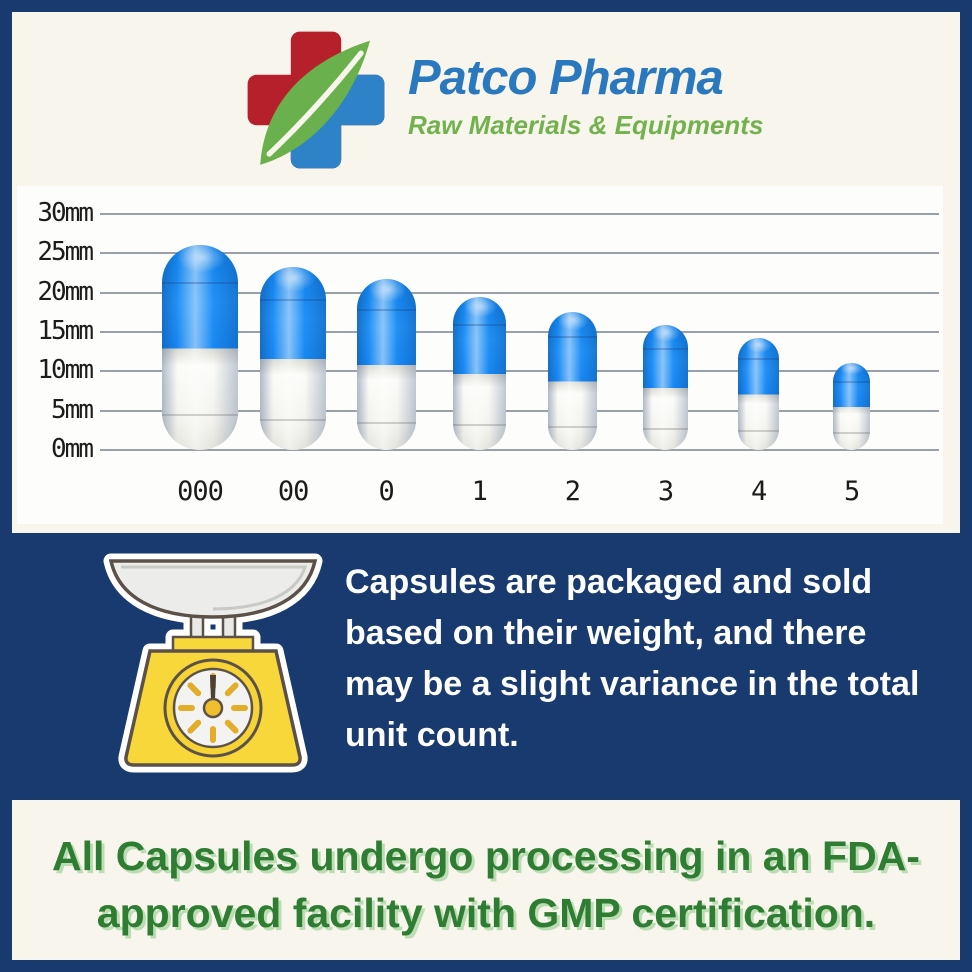  What do you see at coordinates (72, 449) in the screenshot?
I see `y-axis-tick-label: 0mm` at bounding box center [72, 449].